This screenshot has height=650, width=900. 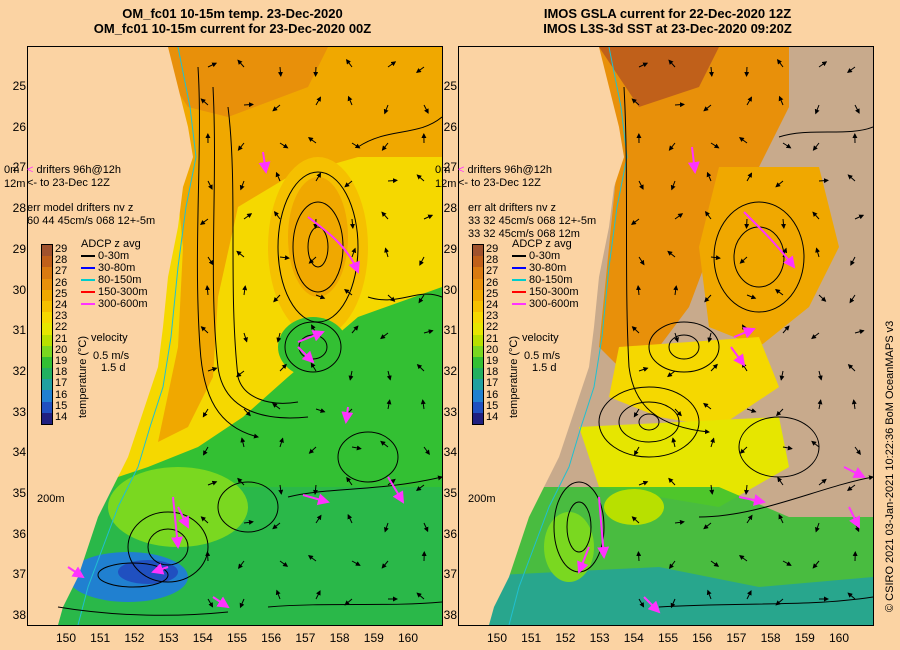 I want to click on colorbar-tick: 20, so click(x=61, y=349).